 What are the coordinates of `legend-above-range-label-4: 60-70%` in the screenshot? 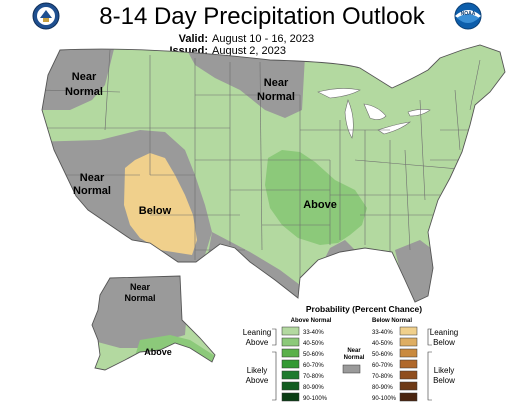 It's located at (313, 366).